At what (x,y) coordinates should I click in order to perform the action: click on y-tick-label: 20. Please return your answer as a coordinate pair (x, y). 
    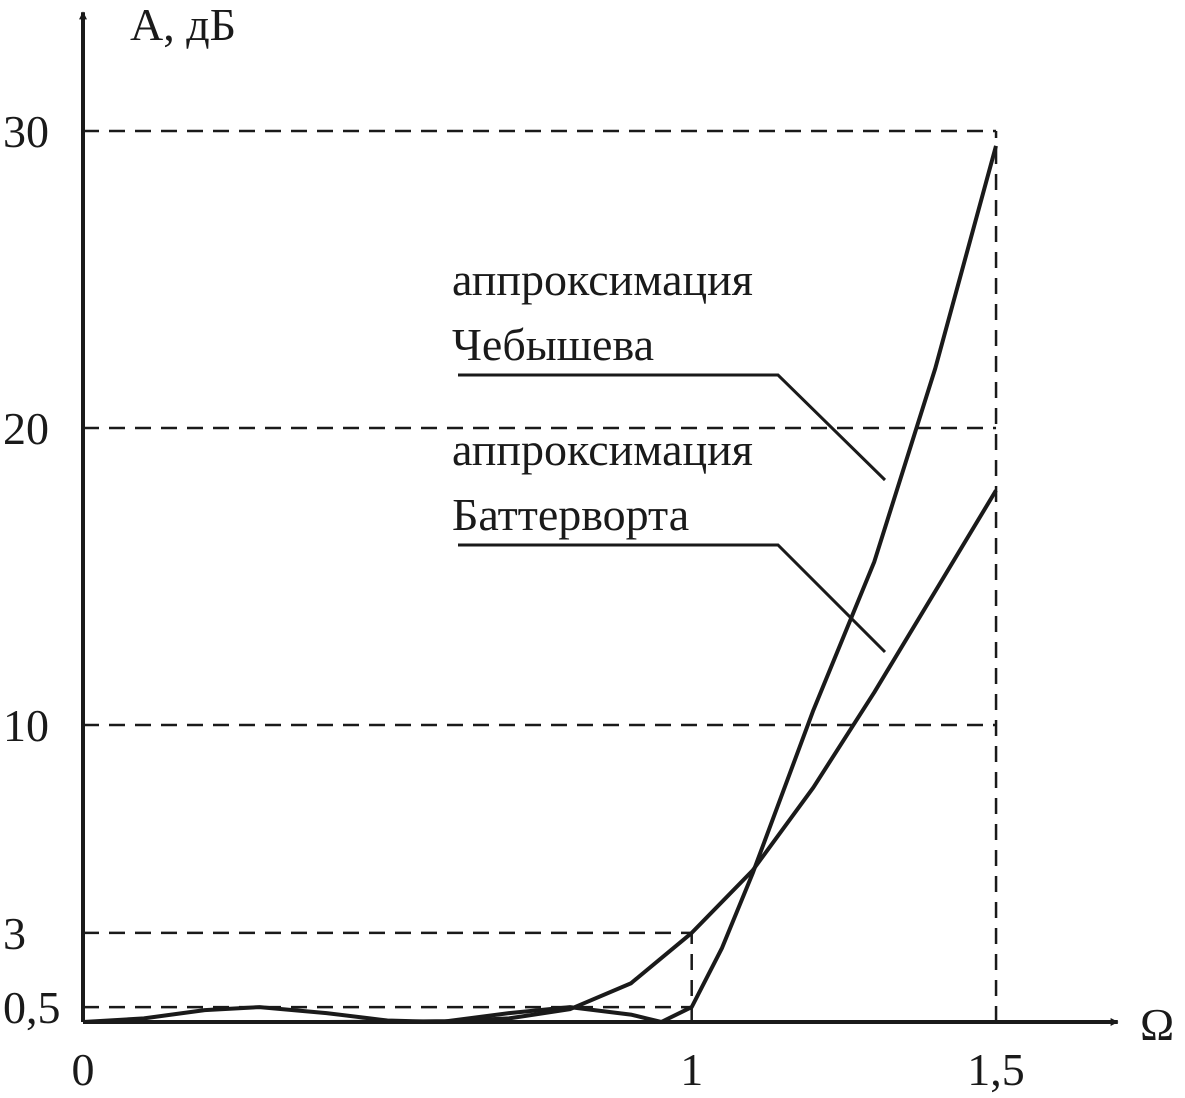
    Looking at the image, I should click on (26, 428).